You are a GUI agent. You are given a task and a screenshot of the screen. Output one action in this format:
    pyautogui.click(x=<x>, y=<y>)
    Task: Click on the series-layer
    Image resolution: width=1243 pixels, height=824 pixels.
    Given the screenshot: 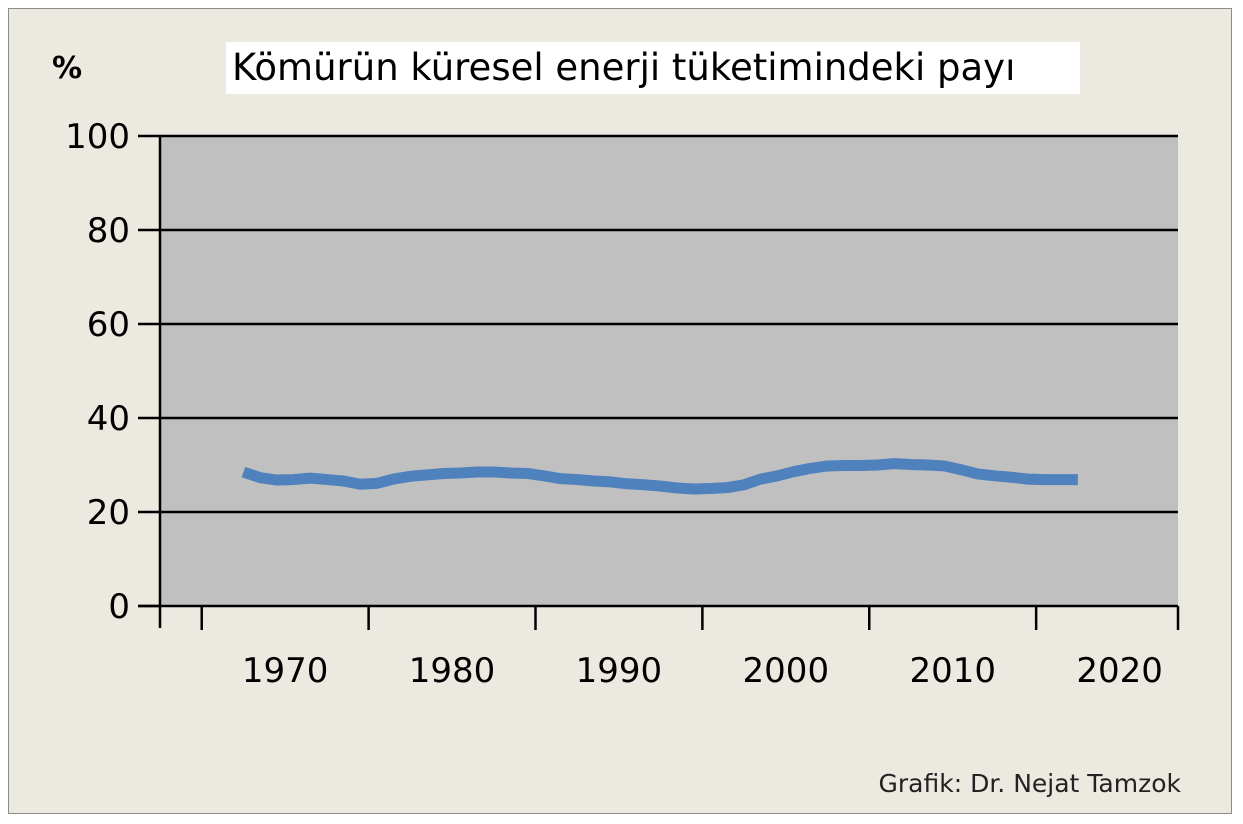 What is the action you would take?
    pyautogui.click(x=659, y=476)
    